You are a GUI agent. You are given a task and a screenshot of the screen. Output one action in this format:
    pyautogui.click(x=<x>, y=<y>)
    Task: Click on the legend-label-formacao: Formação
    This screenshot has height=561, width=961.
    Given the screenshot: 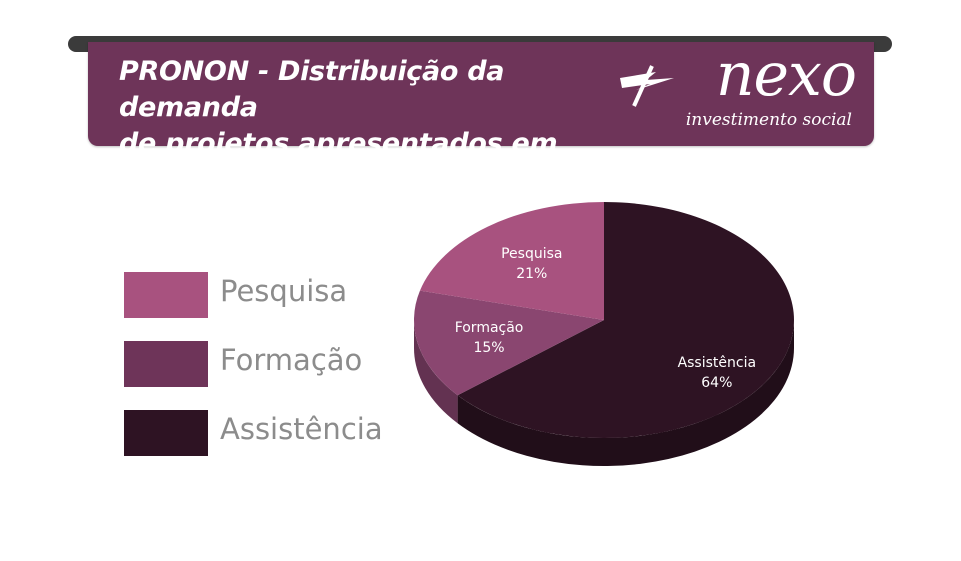 What is the action you would take?
    pyautogui.click(x=291, y=360)
    